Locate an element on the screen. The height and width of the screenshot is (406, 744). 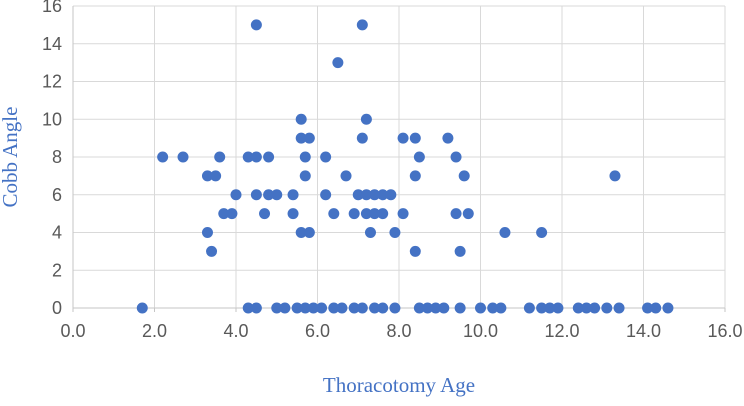
x-tick-label: 16.0 is located at coordinates (724, 331).